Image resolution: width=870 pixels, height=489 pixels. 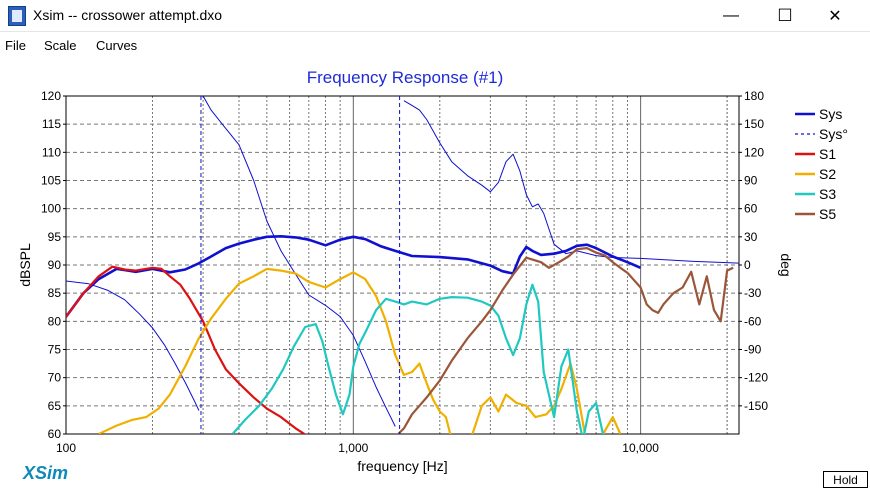 What do you see at coordinates (353, 448) in the screenshot?
I see `x-tick-label: 1,000` at bounding box center [353, 448].